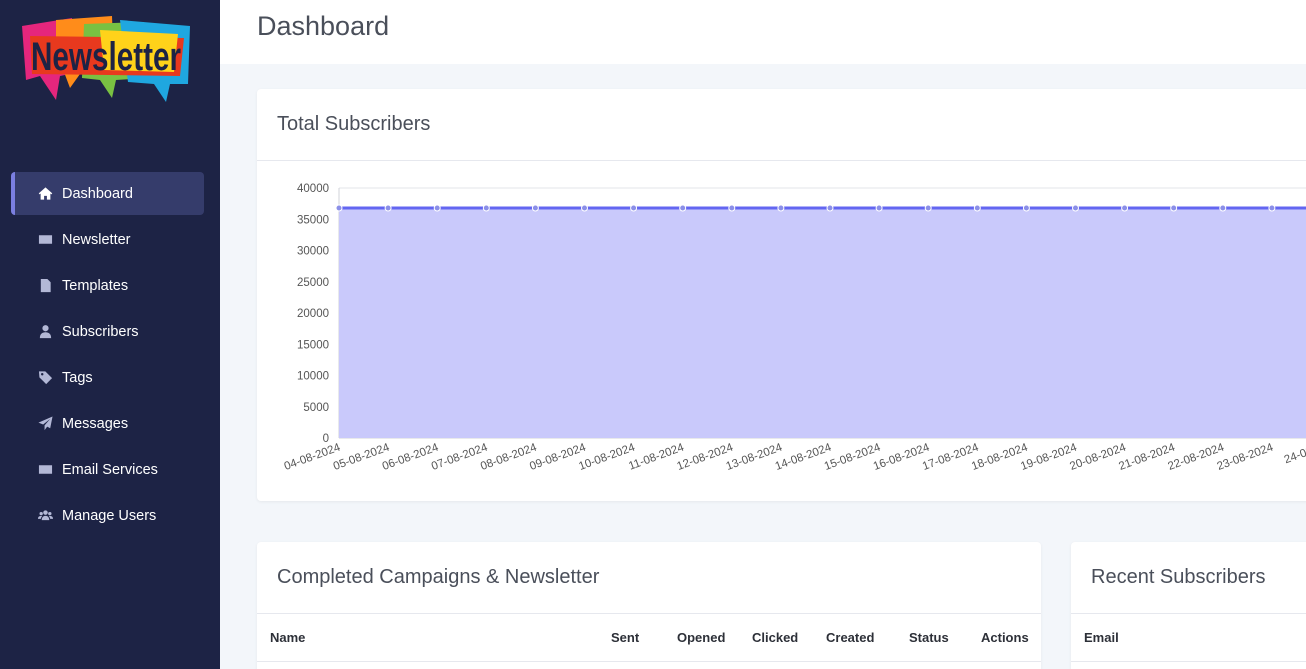 This screenshot has width=1306, height=669. I want to click on sidebar-item-dashboard: Dashboard, so click(107, 193).